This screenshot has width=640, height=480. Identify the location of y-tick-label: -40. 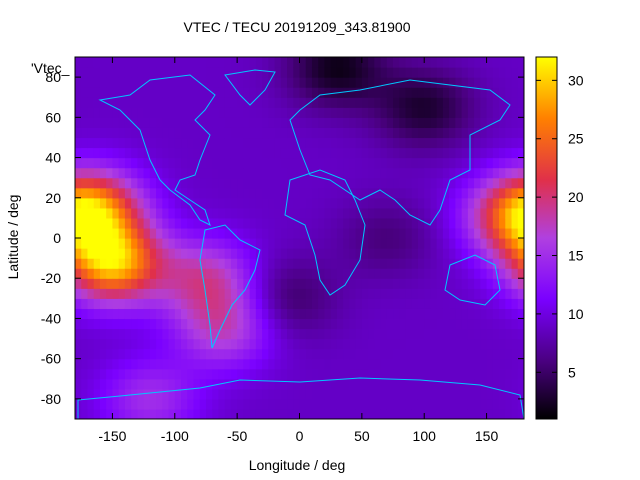
(51, 318).